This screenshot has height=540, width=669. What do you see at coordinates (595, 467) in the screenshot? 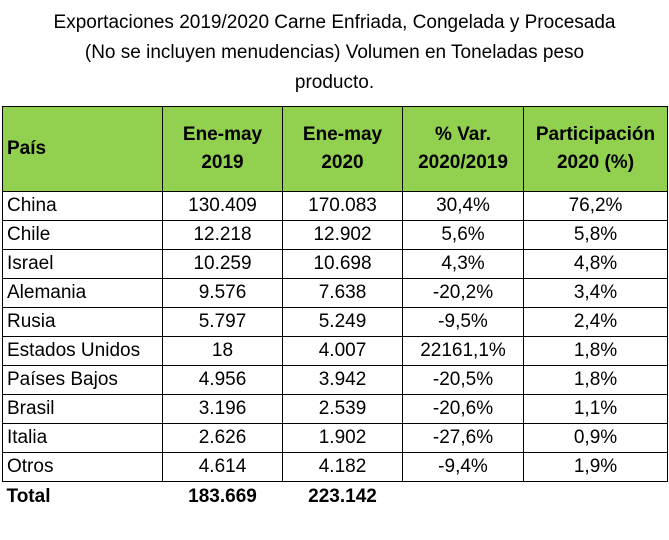
I see `cell-share: 1,9%` at bounding box center [595, 467].